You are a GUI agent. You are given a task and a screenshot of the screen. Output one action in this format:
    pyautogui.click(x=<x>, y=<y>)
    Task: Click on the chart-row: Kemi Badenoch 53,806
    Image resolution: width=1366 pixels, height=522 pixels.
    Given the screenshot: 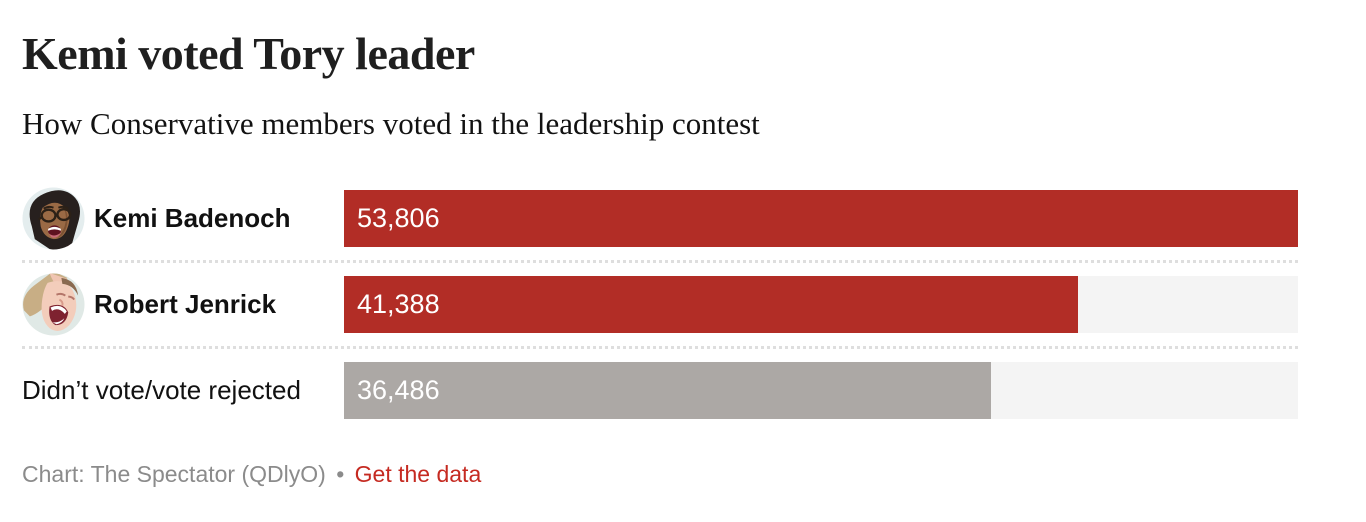 What is the action you would take?
    pyautogui.click(x=660, y=218)
    